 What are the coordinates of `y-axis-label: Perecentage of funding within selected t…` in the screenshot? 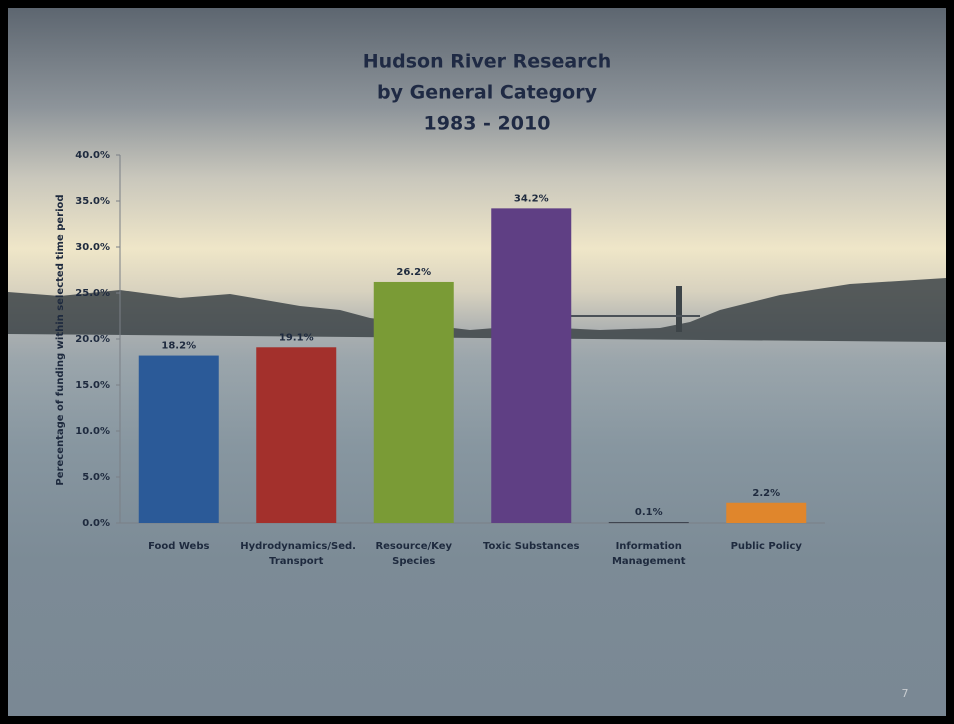 It's located at (60, 339).